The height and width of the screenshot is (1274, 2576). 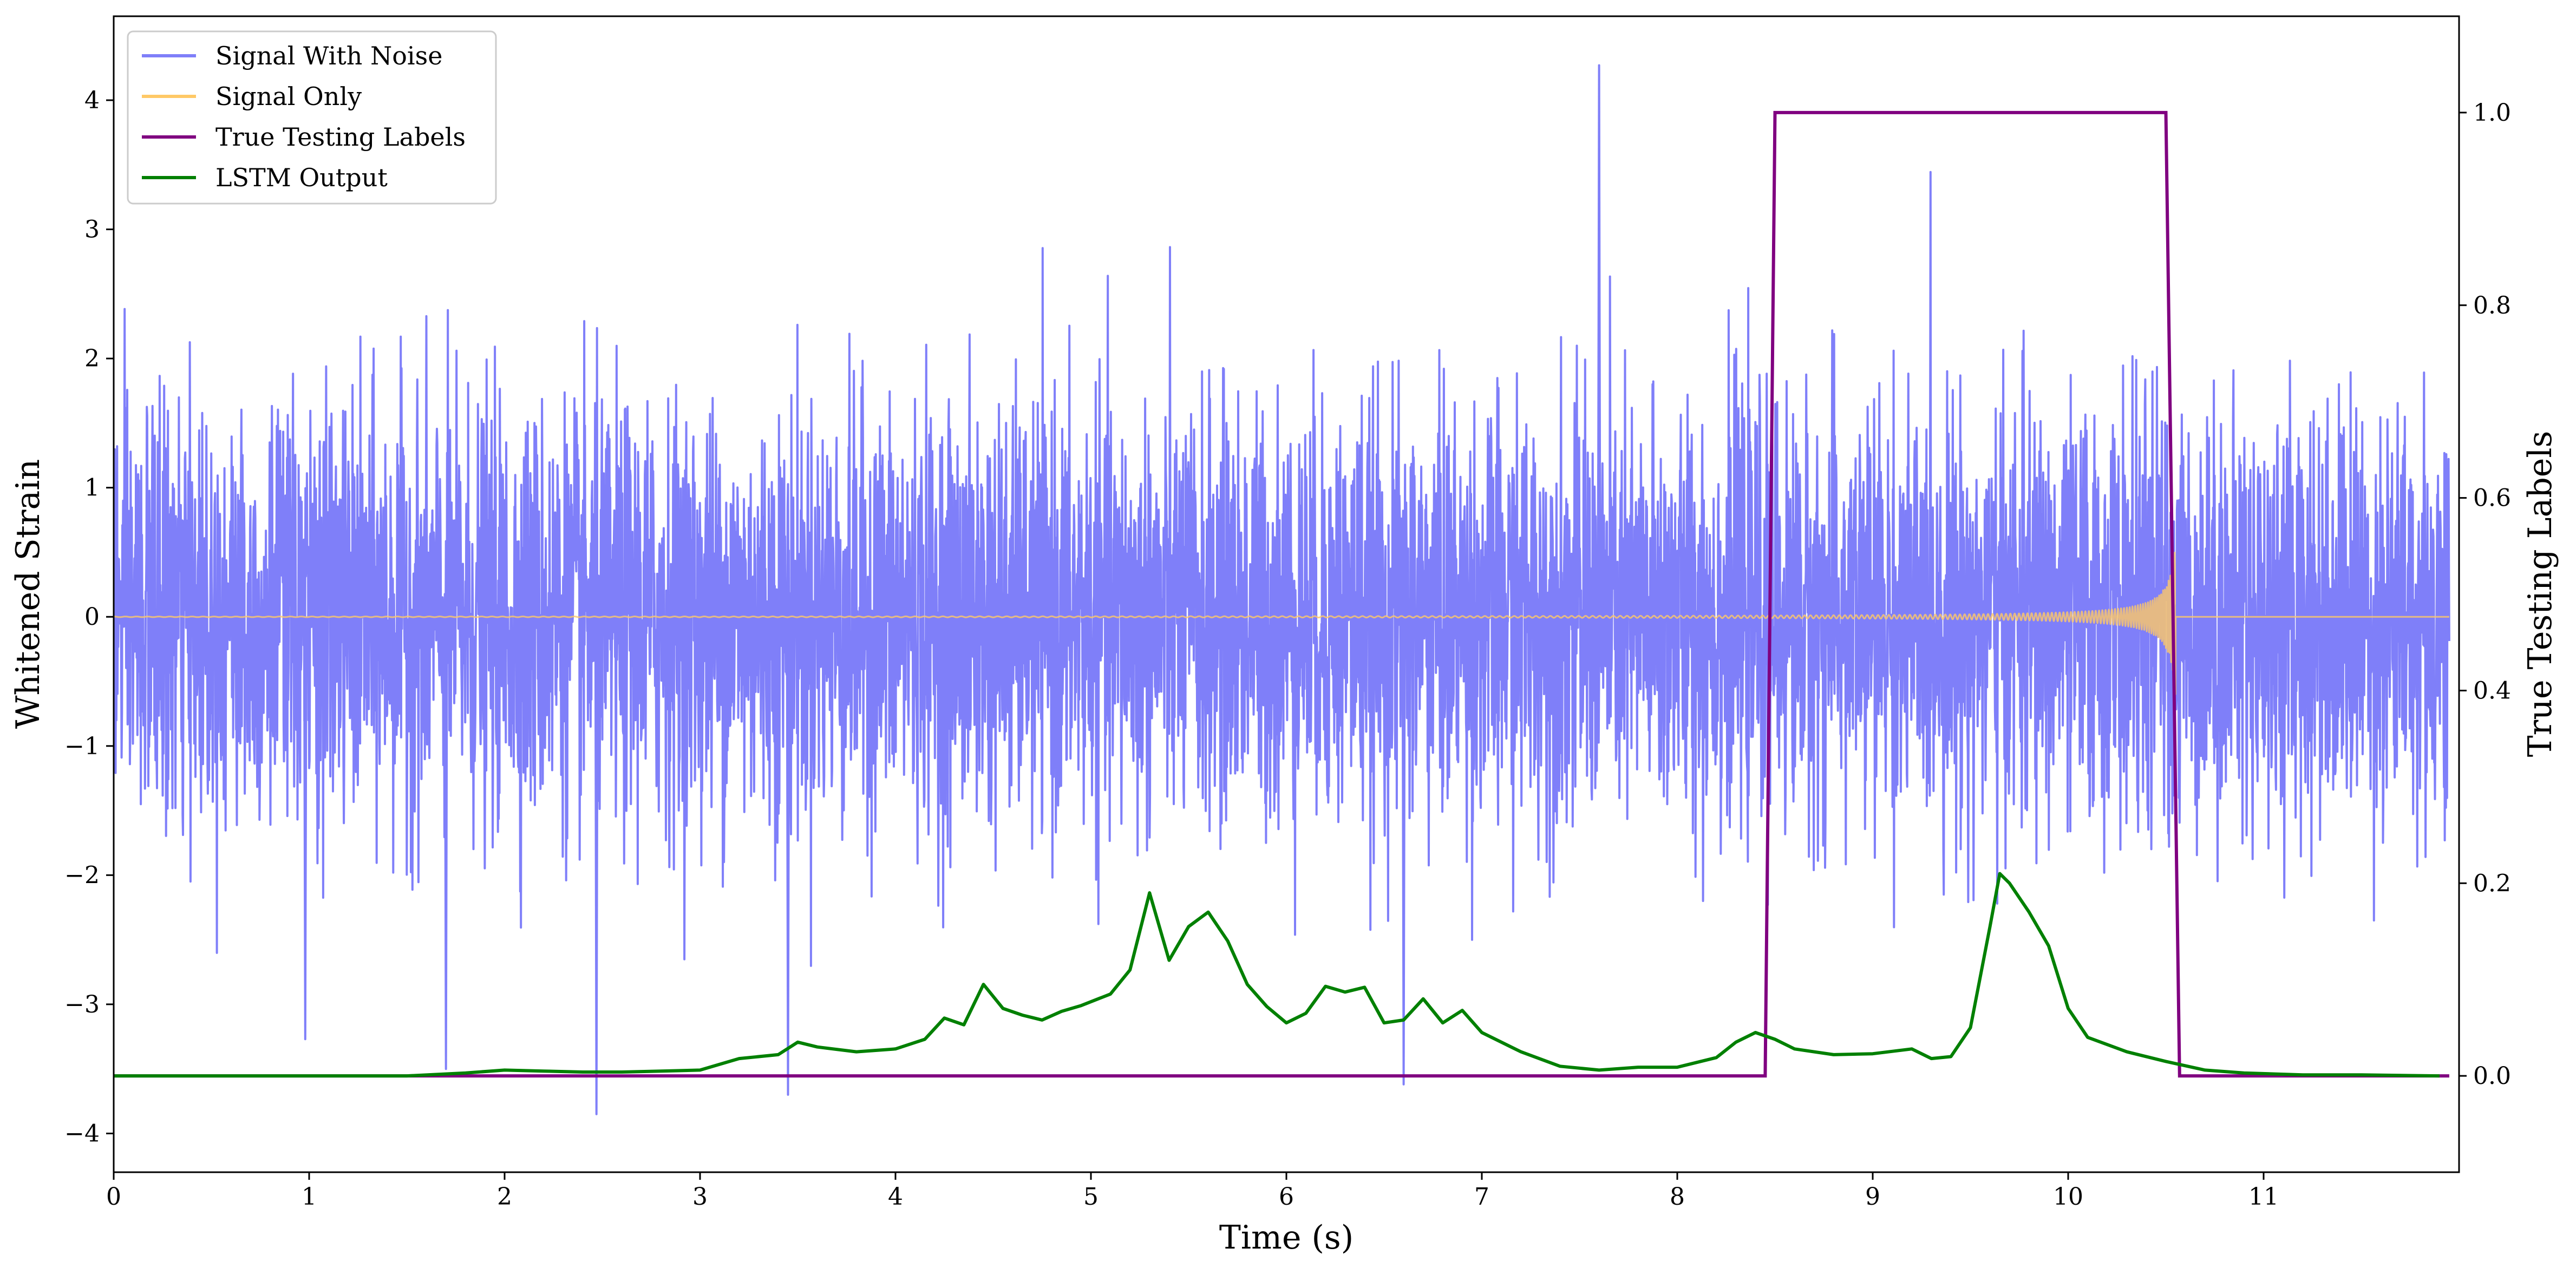 I want to click on x-axis-title: Time (s), so click(x=1287, y=1238).